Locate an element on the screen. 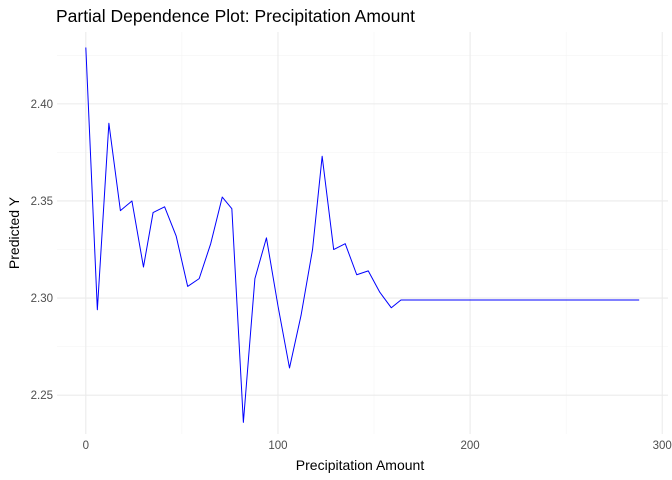 The image size is (672, 480). y-tick-label: 2.30 is located at coordinates (42, 299).